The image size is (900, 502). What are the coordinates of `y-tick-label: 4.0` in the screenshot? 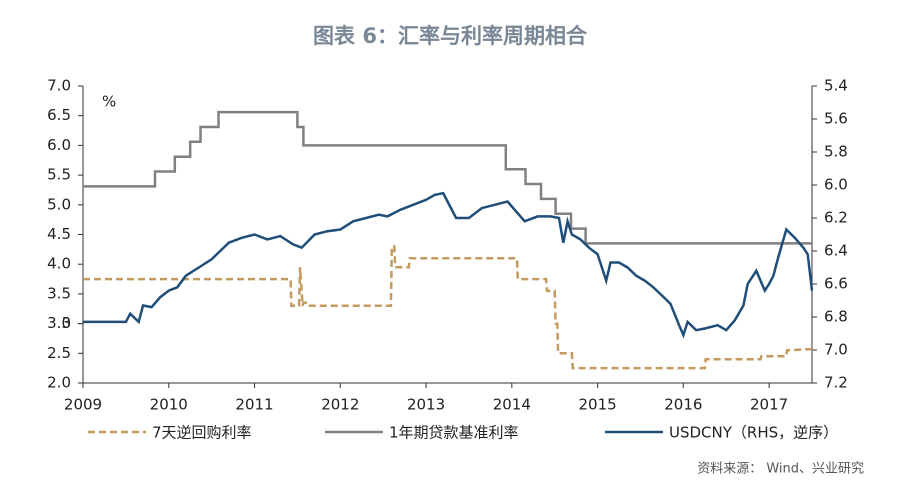 It's located at (59, 264).